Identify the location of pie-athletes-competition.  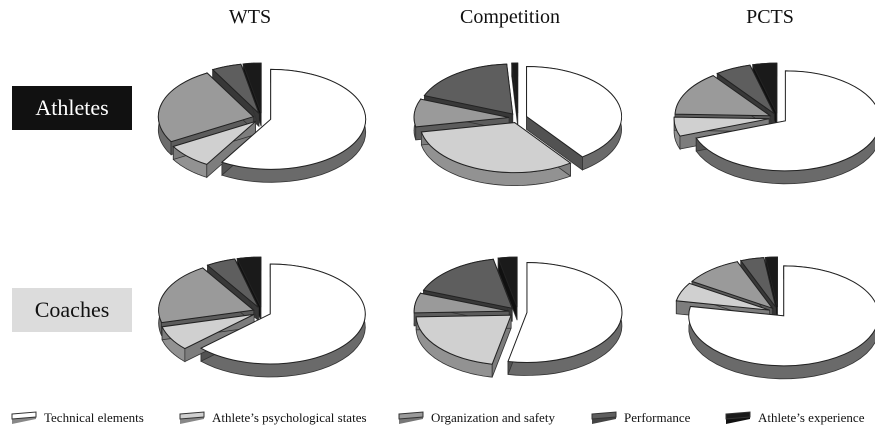
(518, 124).